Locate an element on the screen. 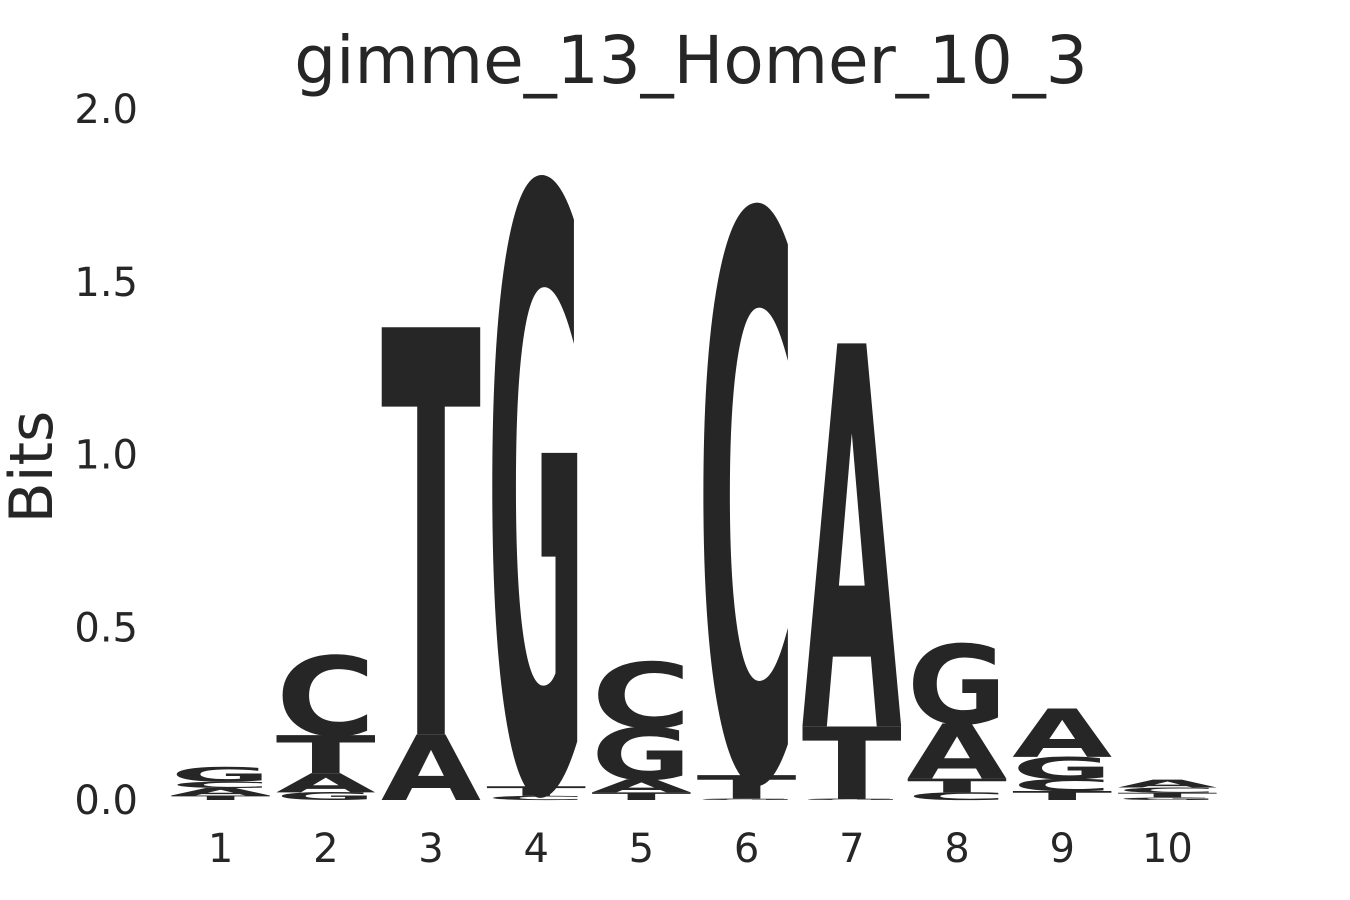  x-tick-label: 9 is located at coordinates (1061, 849).